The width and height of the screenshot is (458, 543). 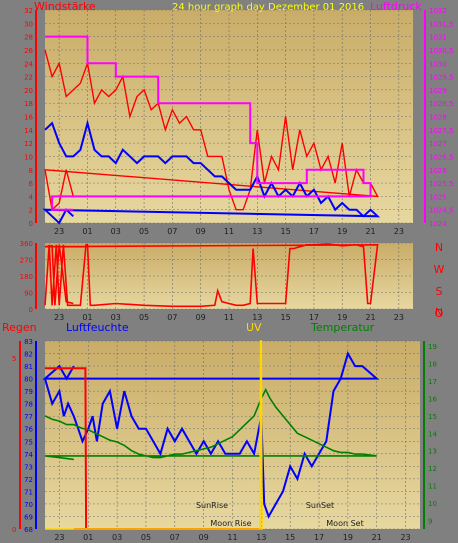 What do you see at coordinates (438, 197) in the screenshot?
I see `y-tick-label-pressure: 1025` at bounding box center [438, 197].